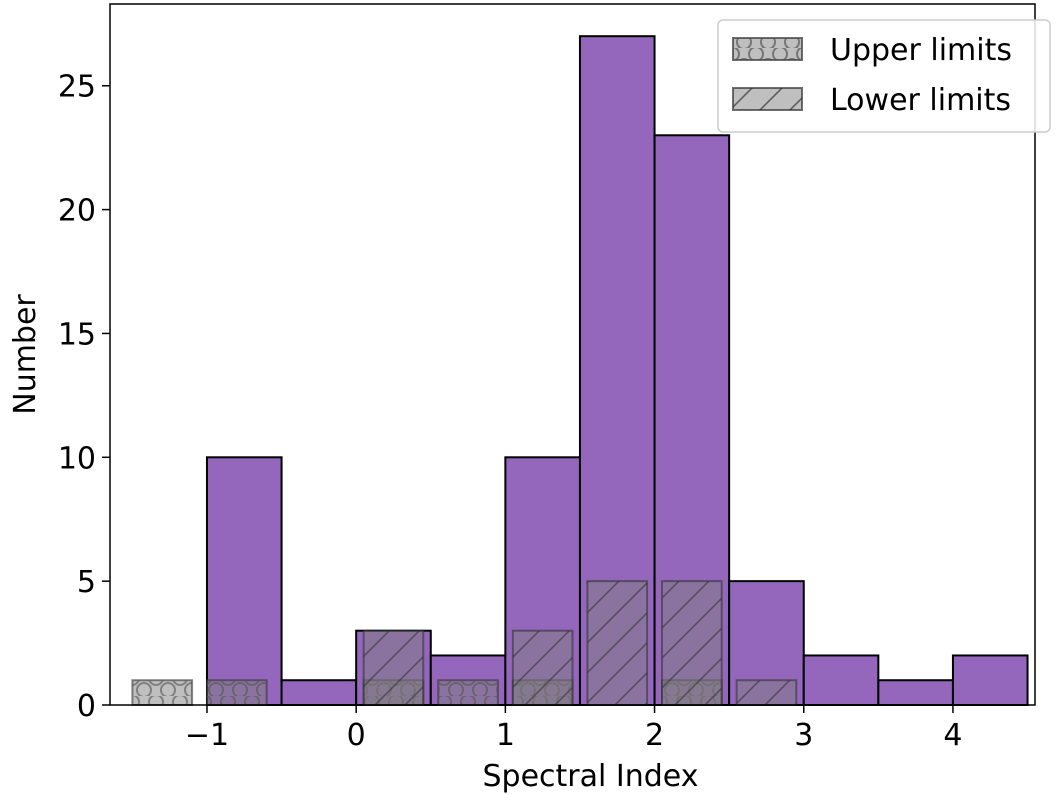  What do you see at coordinates (803, 735) in the screenshot?
I see `x-tick-label: 3` at bounding box center [803, 735].